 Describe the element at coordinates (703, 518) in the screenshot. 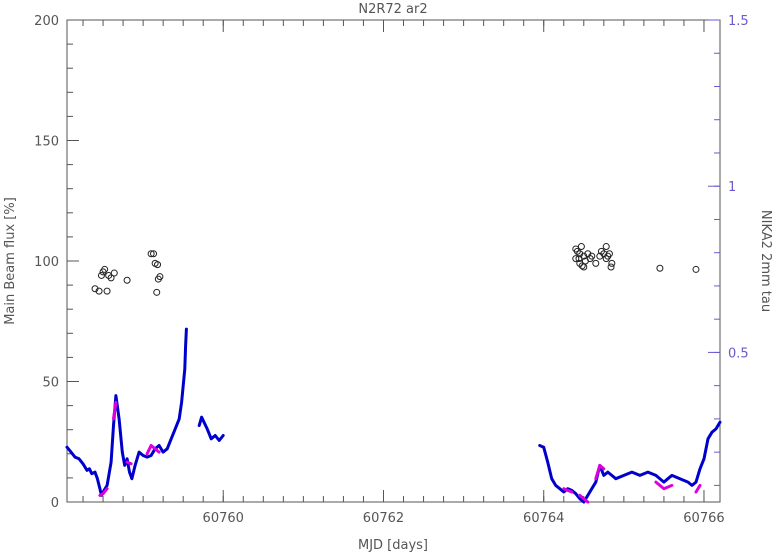

I see `x-tick-label: 60766` at that location.